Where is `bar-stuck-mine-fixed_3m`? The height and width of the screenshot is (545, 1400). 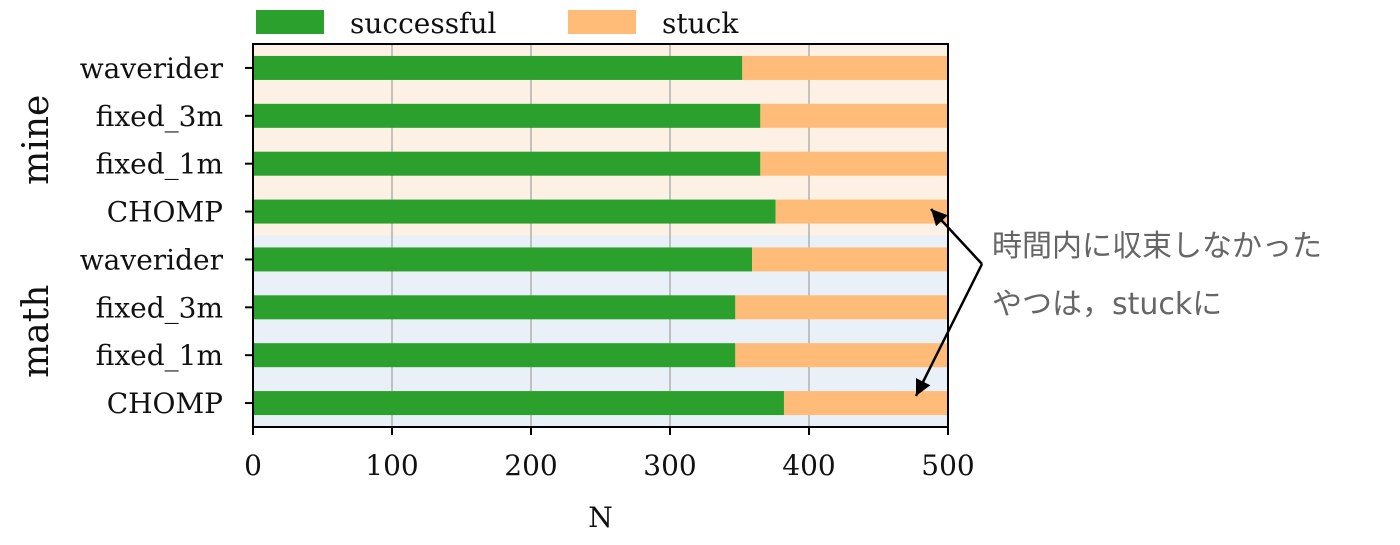 bar-stuck-mine-fixed_3m is located at coordinates (854, 115).